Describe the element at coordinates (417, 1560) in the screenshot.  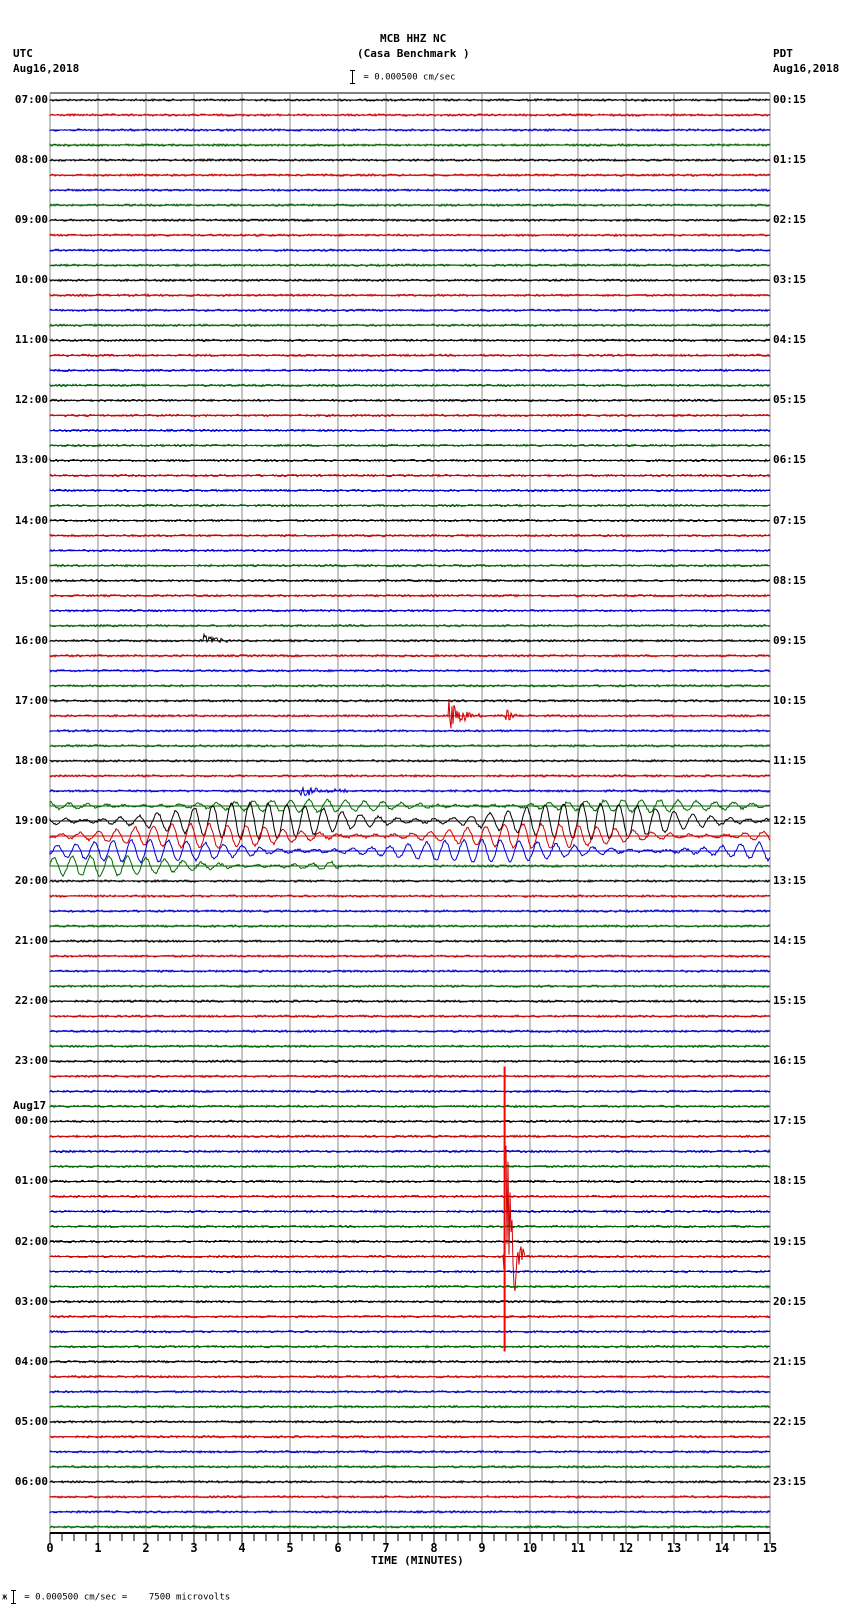
I see `x-axis-label: TIME (MINUTES)` at that location.